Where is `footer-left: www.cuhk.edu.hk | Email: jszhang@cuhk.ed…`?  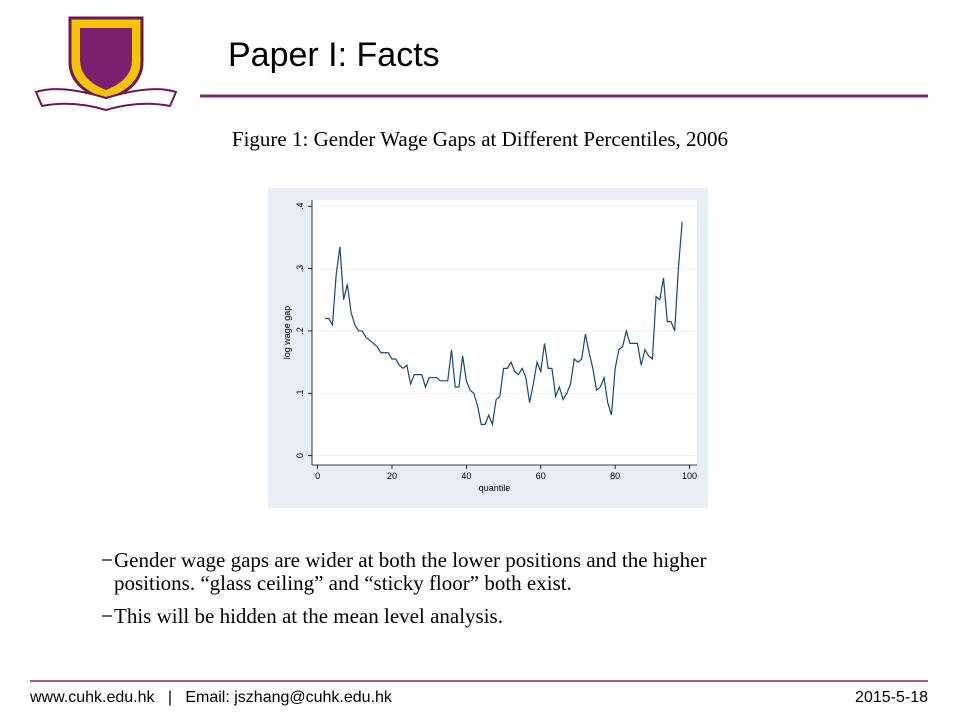 footer-left: www.cuhk.edu.hk | Email: jszhang@cuhk.ed… is located at coordinates (211, 697).